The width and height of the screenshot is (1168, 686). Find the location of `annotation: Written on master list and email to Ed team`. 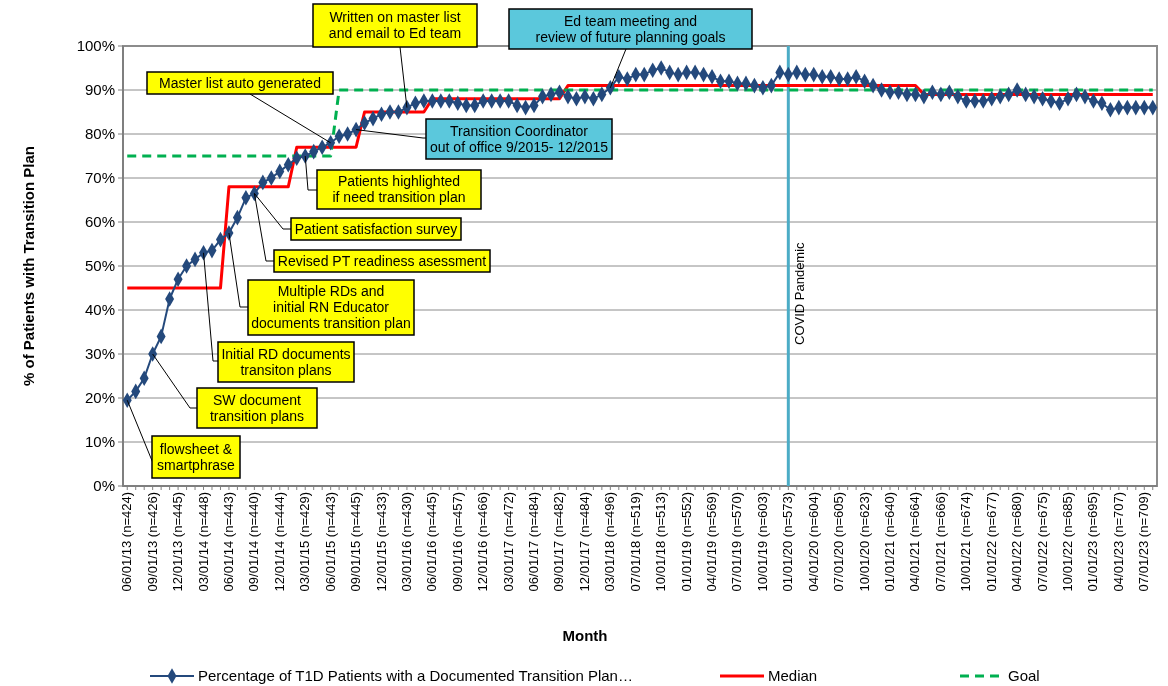

annotation: Written on master list and email to Ed team is located at coordinates (395, 25).